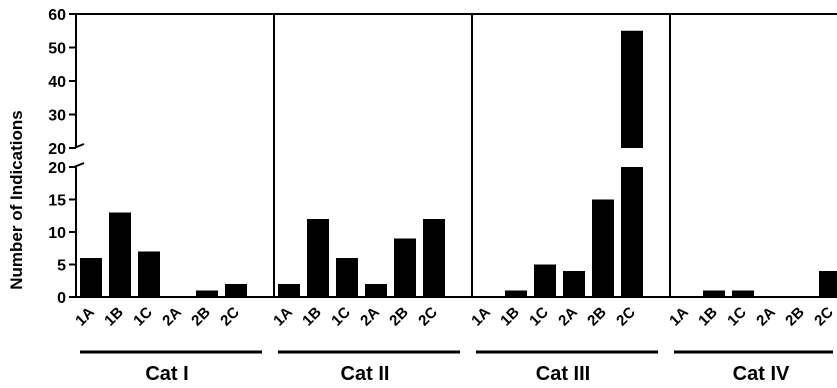 The image size is (837, 388). What do you see at coordinates (57, 49) in the screenshot?
I see `y-tick-label: 50` at bounding box center [57, 49].